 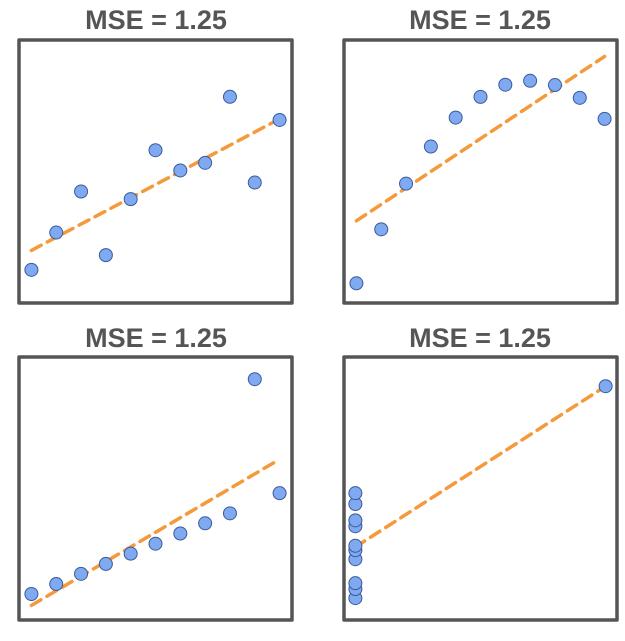 I want to click on panel-3-title: MSE = 1.25, so click(x=156, y=338).